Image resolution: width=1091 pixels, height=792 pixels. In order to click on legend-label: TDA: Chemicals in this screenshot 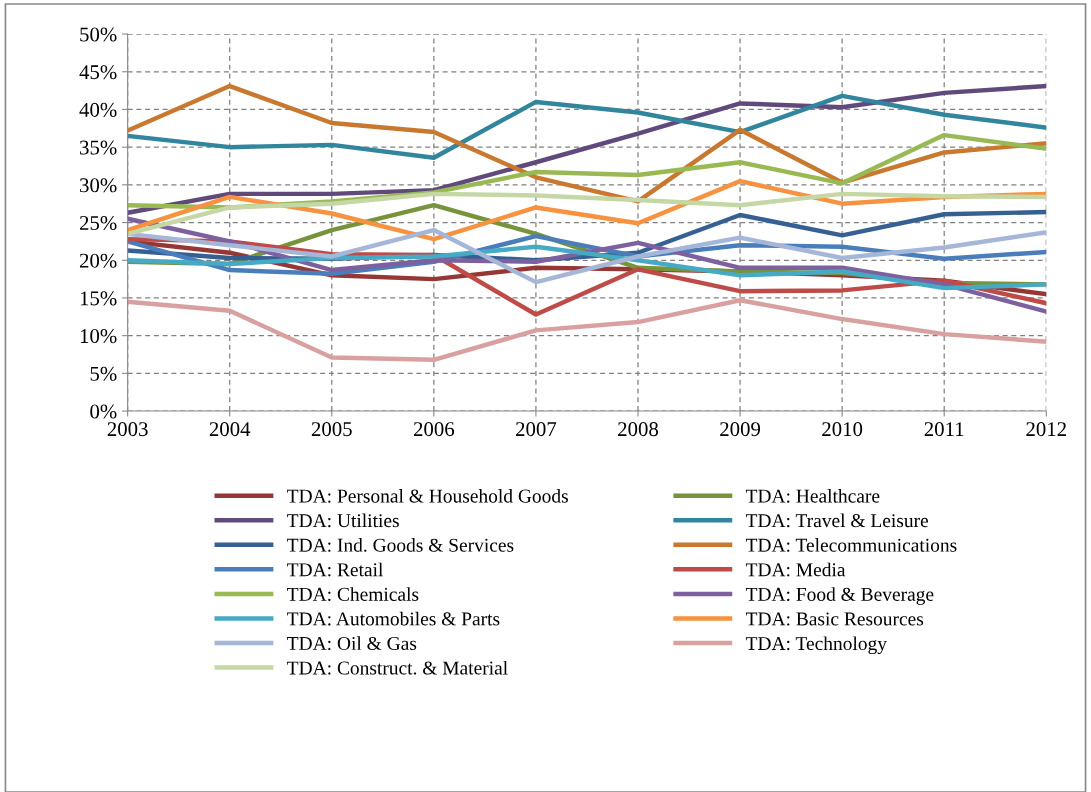, I will do `click(353, 594)`.